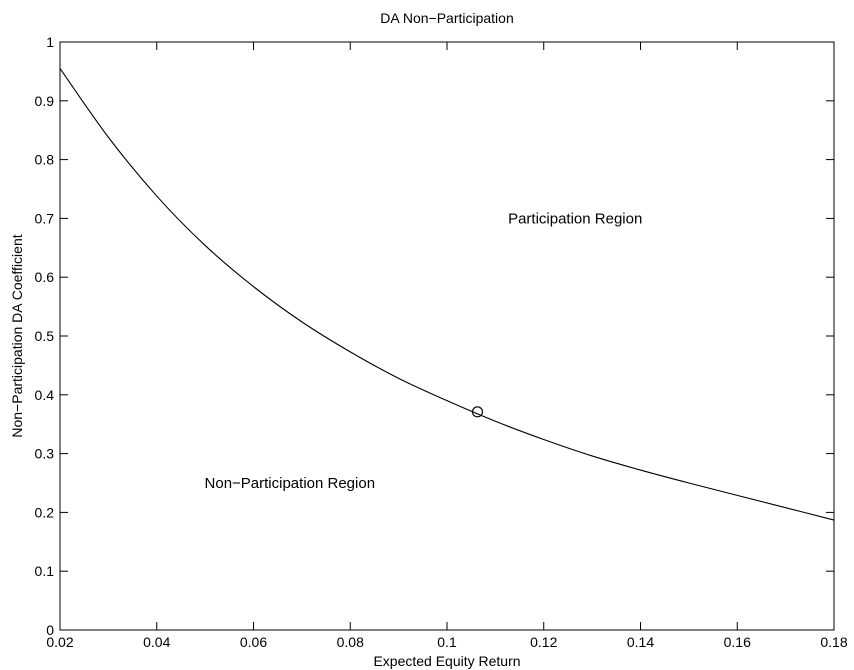  Describe the element at coordinates (45, 101) in the screenshot. I see `y-tick-label: 0.9` at that location.